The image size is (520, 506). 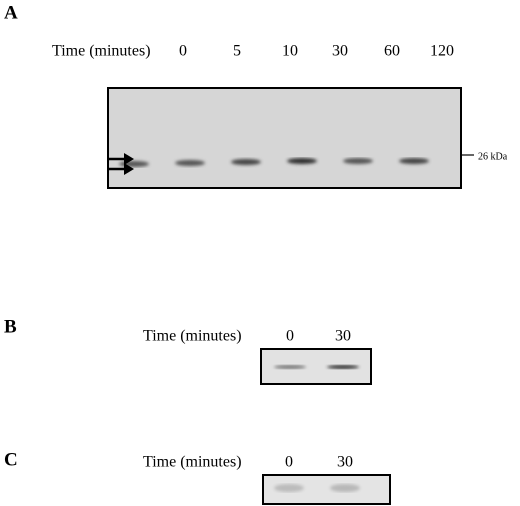 What do you see at coordinates (290, 51) in the screenshot?
I see `lane-label: 10` at bounding box center [290, 51].